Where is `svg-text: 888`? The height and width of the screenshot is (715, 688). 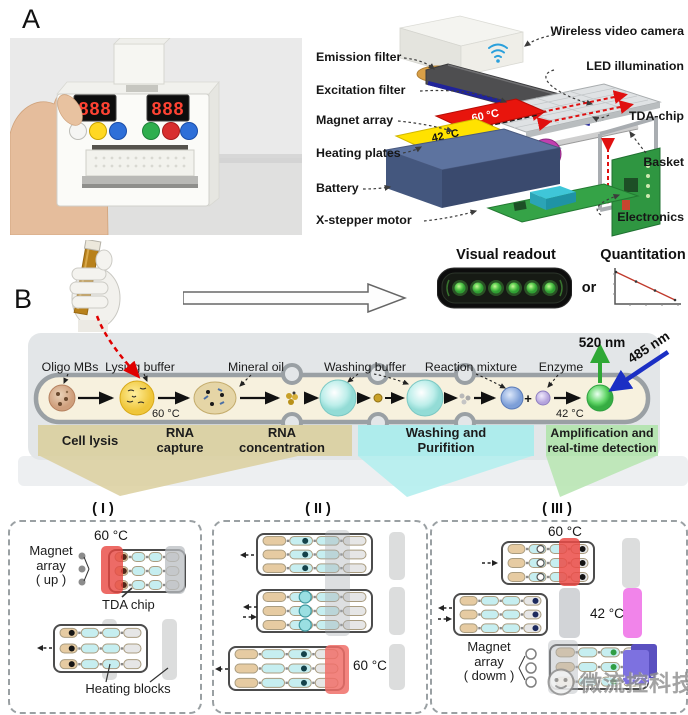 svg-text: 888 is located at coordinates (94, 109).